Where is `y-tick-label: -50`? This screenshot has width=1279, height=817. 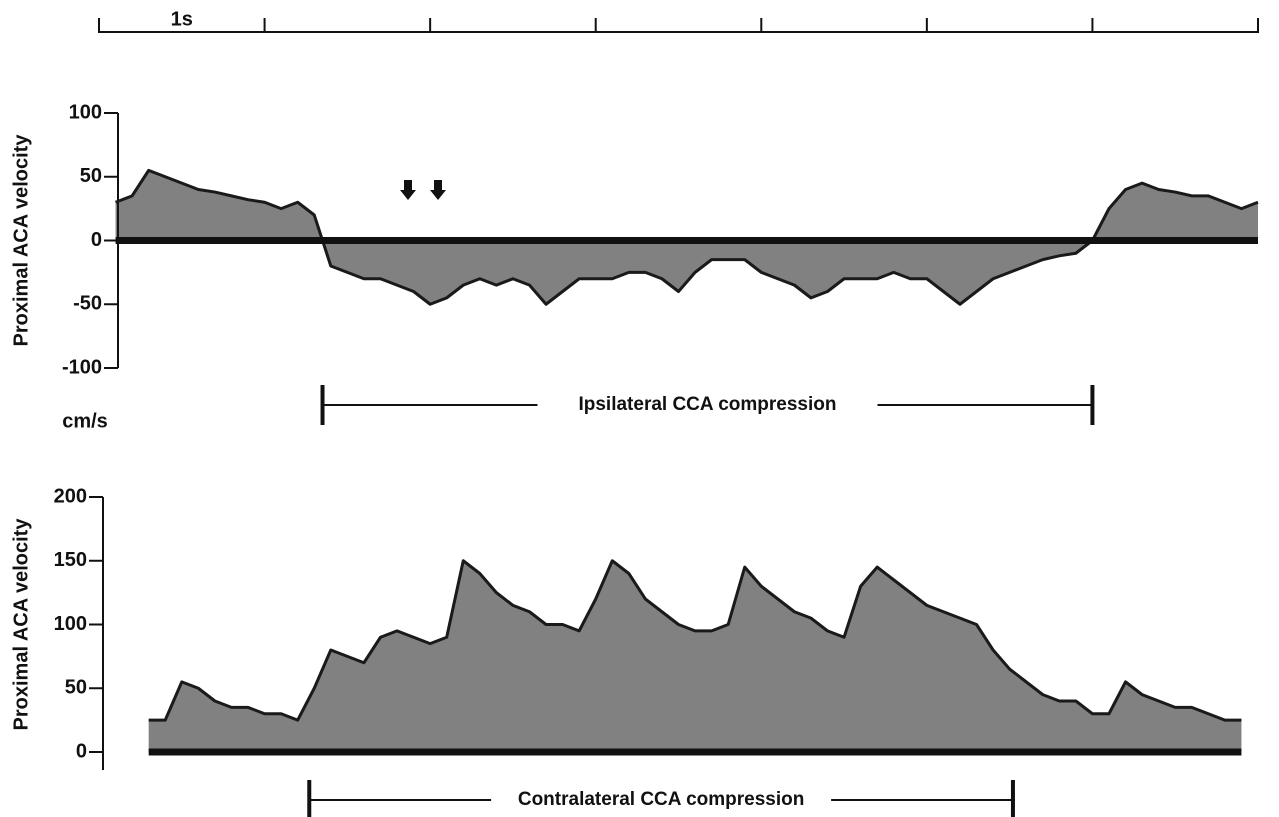 y-tick-label: -50 is located at coordinates (87, 304).